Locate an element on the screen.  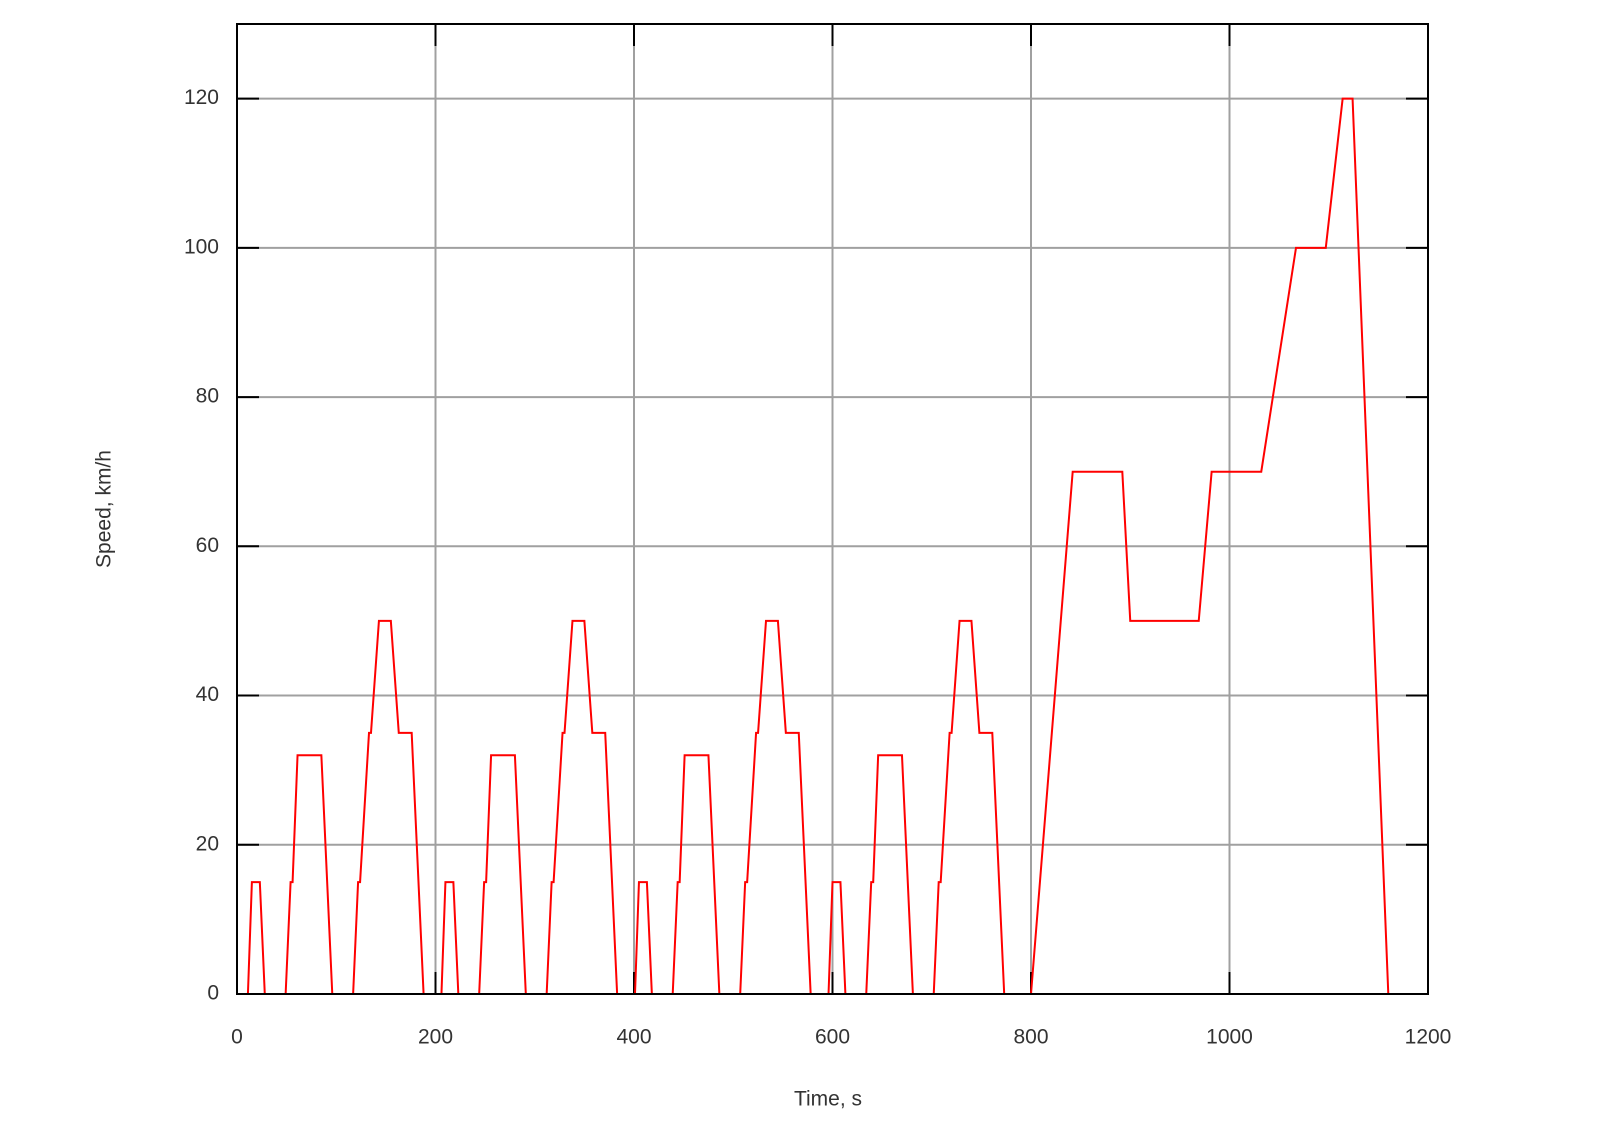
x-tick-label: 1200 is located at coordinates (1428, 1037).